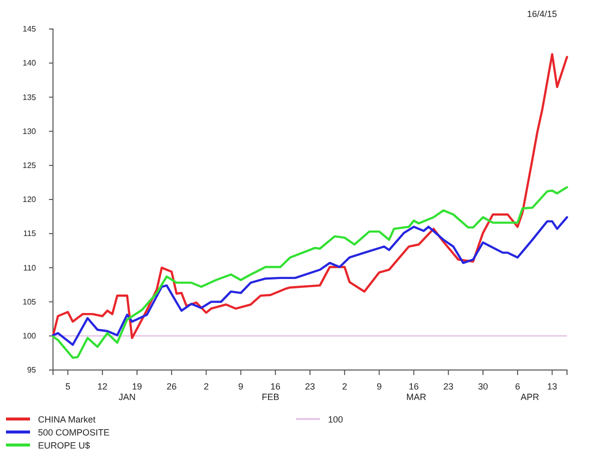  What do you see at coordinates (74, 433) in the screenshot?
I see `legend-label: 500 COMPOSITE` at bounding box center [74, 433].